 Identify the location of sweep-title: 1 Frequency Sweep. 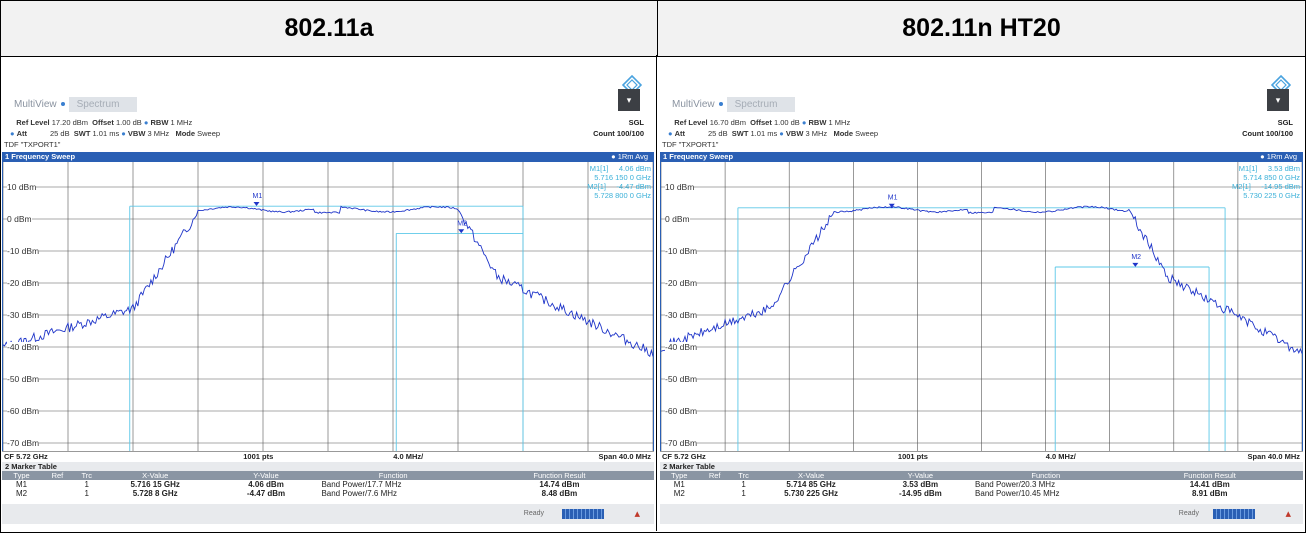
(40, 156).